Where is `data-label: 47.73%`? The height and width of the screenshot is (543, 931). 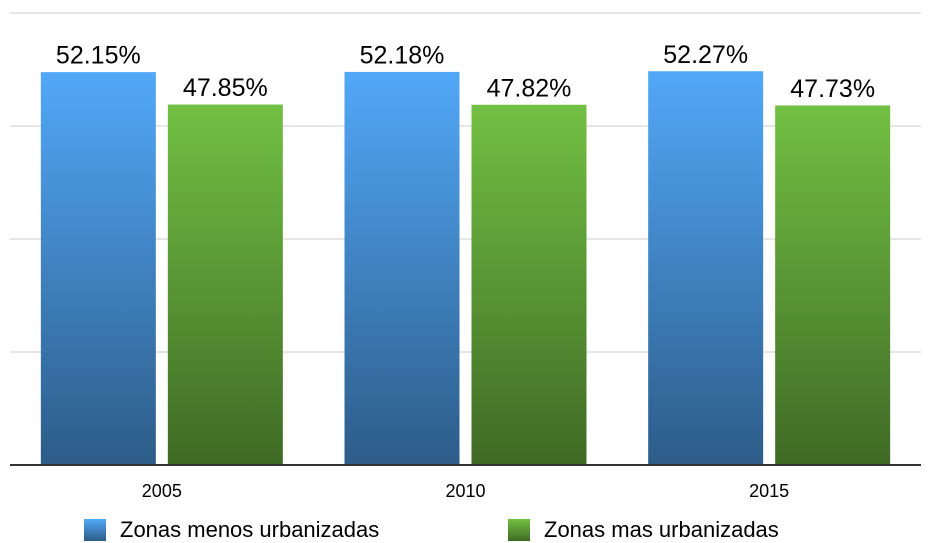
data-label: 47.73% is located at coordinates (832, 89).